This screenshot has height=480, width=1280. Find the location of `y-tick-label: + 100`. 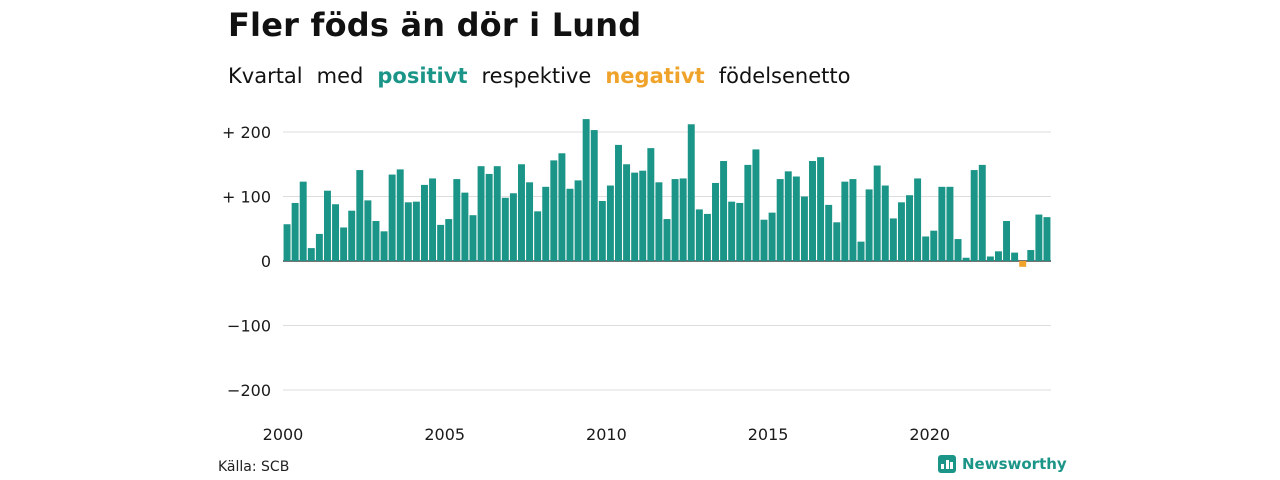

y-tick-label: + 100 is located at coordinates (246, 197).